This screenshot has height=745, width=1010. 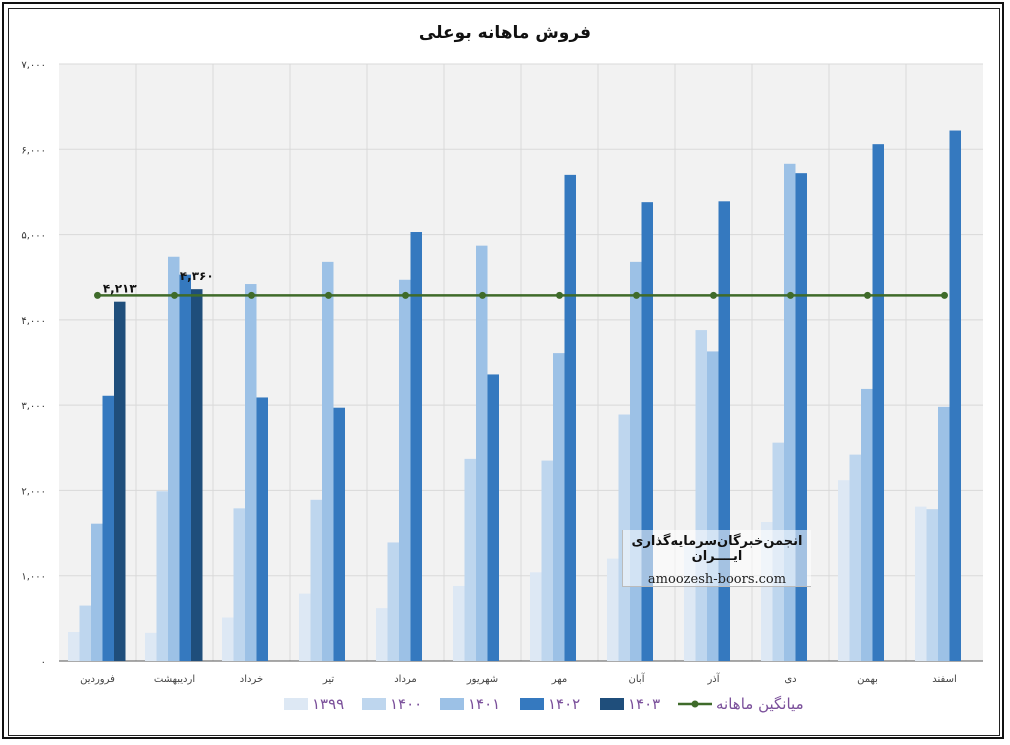 What do you see at coordinates (564, 704) in the screenshot?
I see `legend-label: ۱۴۰۲` at bounding box center [564, 704].